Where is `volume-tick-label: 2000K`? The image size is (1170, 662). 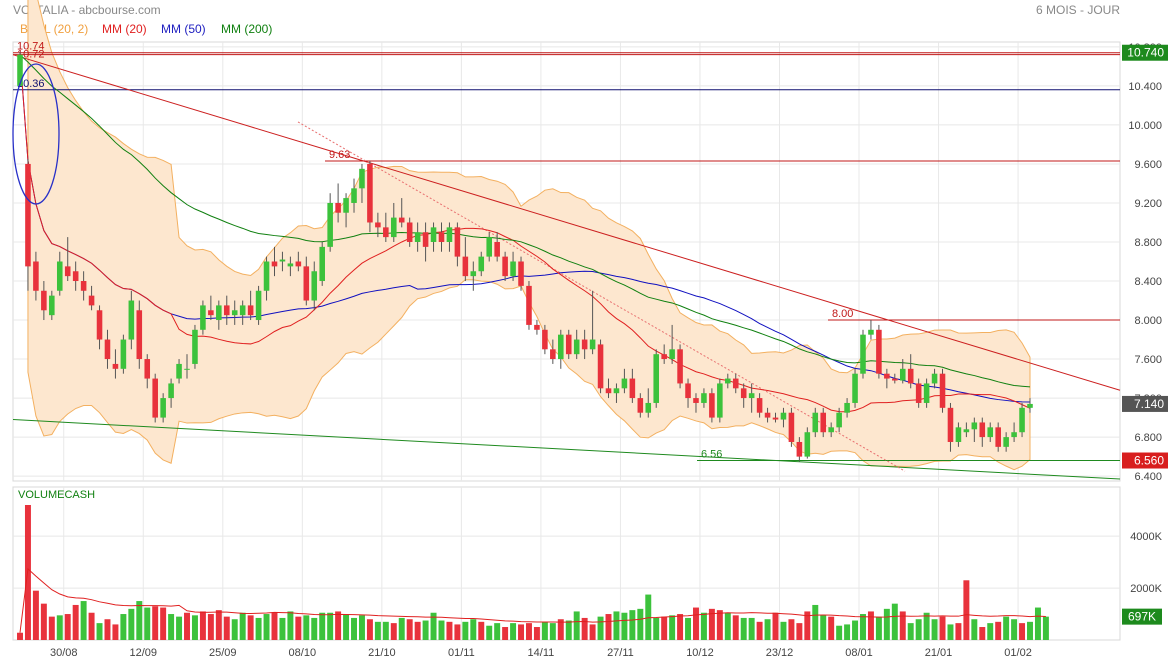 volume-tick-label: 2000K is located at coordinates (1146, 589).